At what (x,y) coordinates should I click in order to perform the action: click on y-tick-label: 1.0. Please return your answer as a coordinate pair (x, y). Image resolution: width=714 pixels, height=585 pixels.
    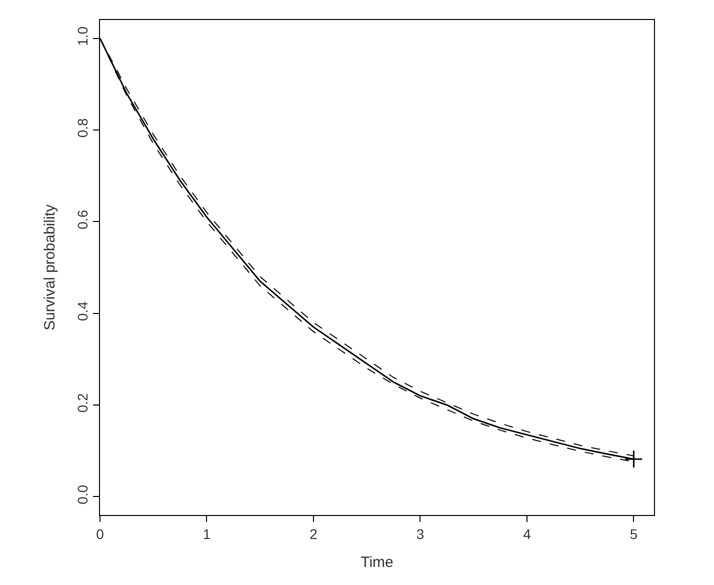
    Looking at the image, I should click on (82, 36).